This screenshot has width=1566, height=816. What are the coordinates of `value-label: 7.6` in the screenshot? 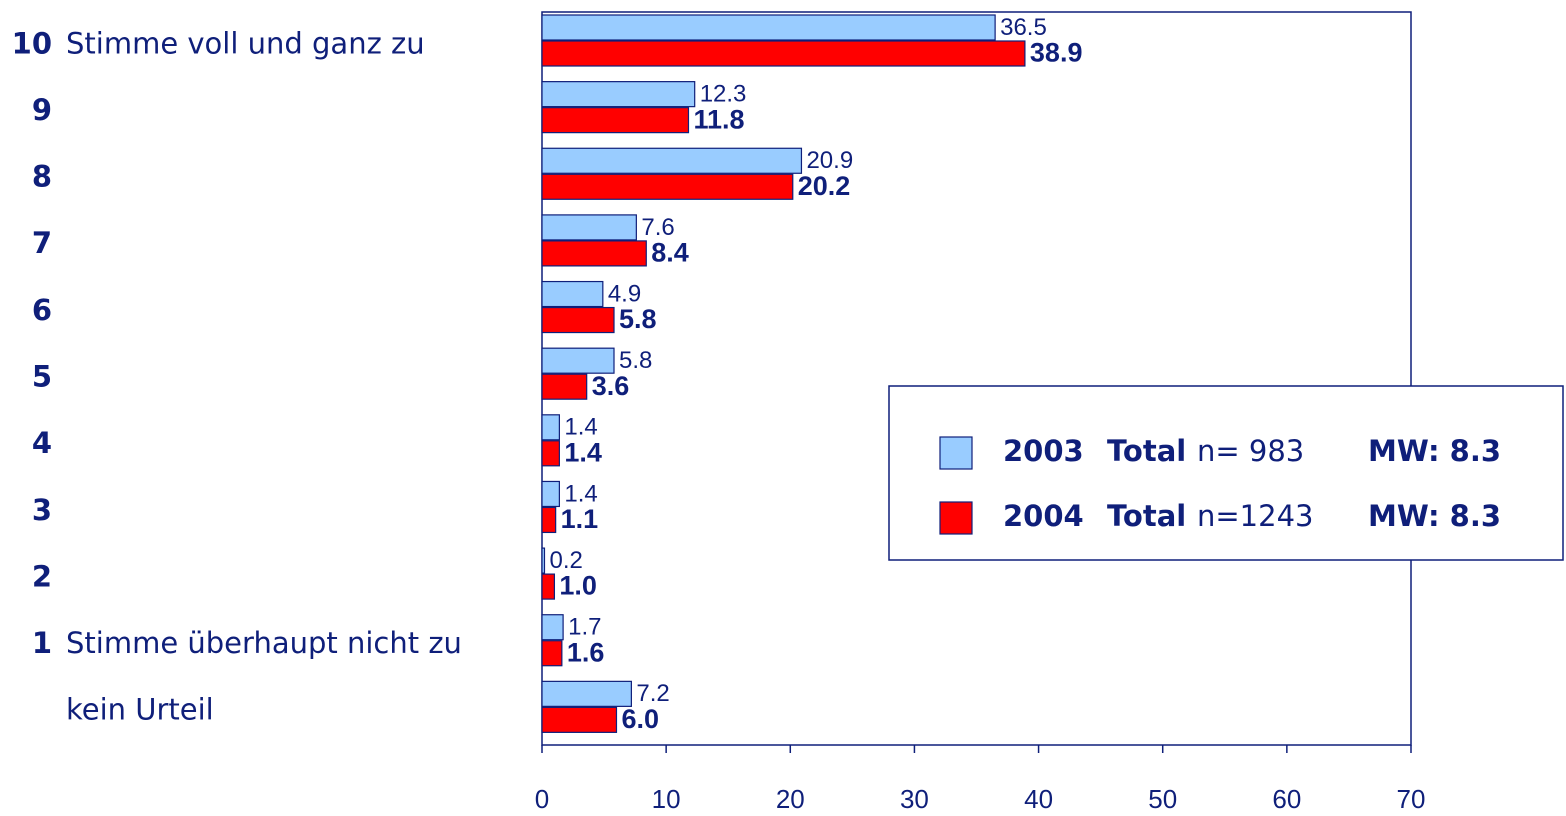 It's located at (657, 227).